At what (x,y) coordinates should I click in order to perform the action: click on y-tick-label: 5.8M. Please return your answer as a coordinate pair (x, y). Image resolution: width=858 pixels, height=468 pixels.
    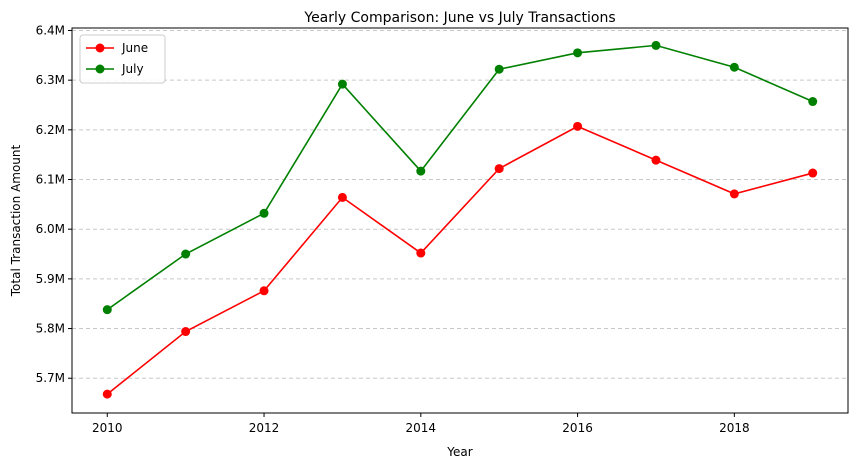
    Looking at the image, I should click on (50, 329).